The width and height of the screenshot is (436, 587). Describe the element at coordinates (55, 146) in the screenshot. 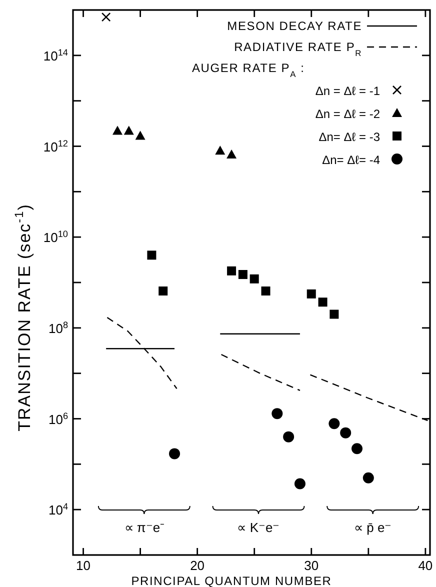

I see `y-tick-label: 10$^{12}$` at that location.